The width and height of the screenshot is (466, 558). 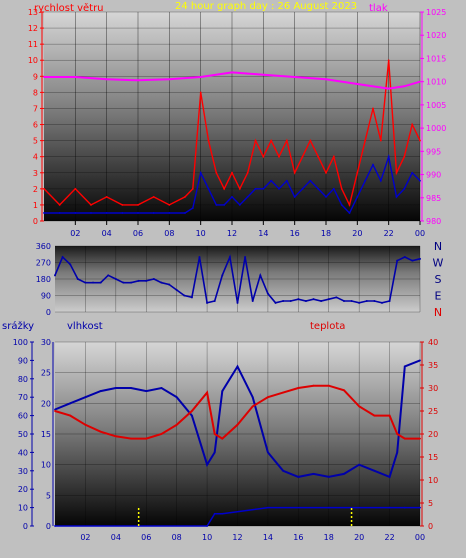 What do you see at coordinates (436, 128) in the screenshot?
I see `pressure-ytick-label: 1000` at bounding box center [436, 128].